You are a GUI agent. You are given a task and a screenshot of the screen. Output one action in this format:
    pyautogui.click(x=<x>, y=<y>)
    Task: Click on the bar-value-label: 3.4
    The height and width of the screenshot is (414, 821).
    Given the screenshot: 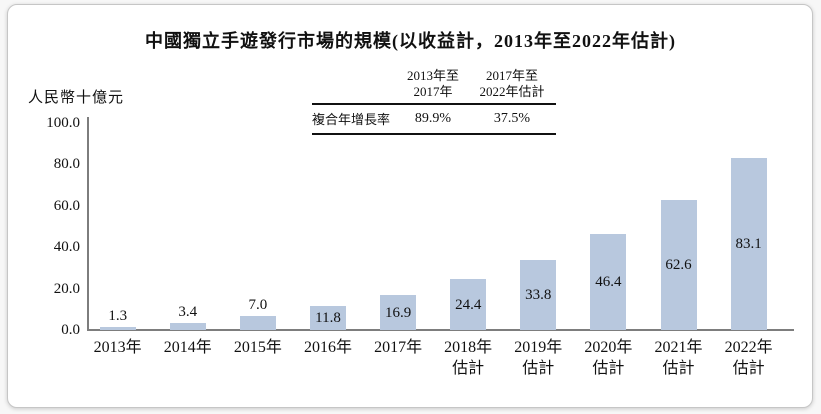 What is the action you would take?
    pyautogui.click(x=188, y=311)
    